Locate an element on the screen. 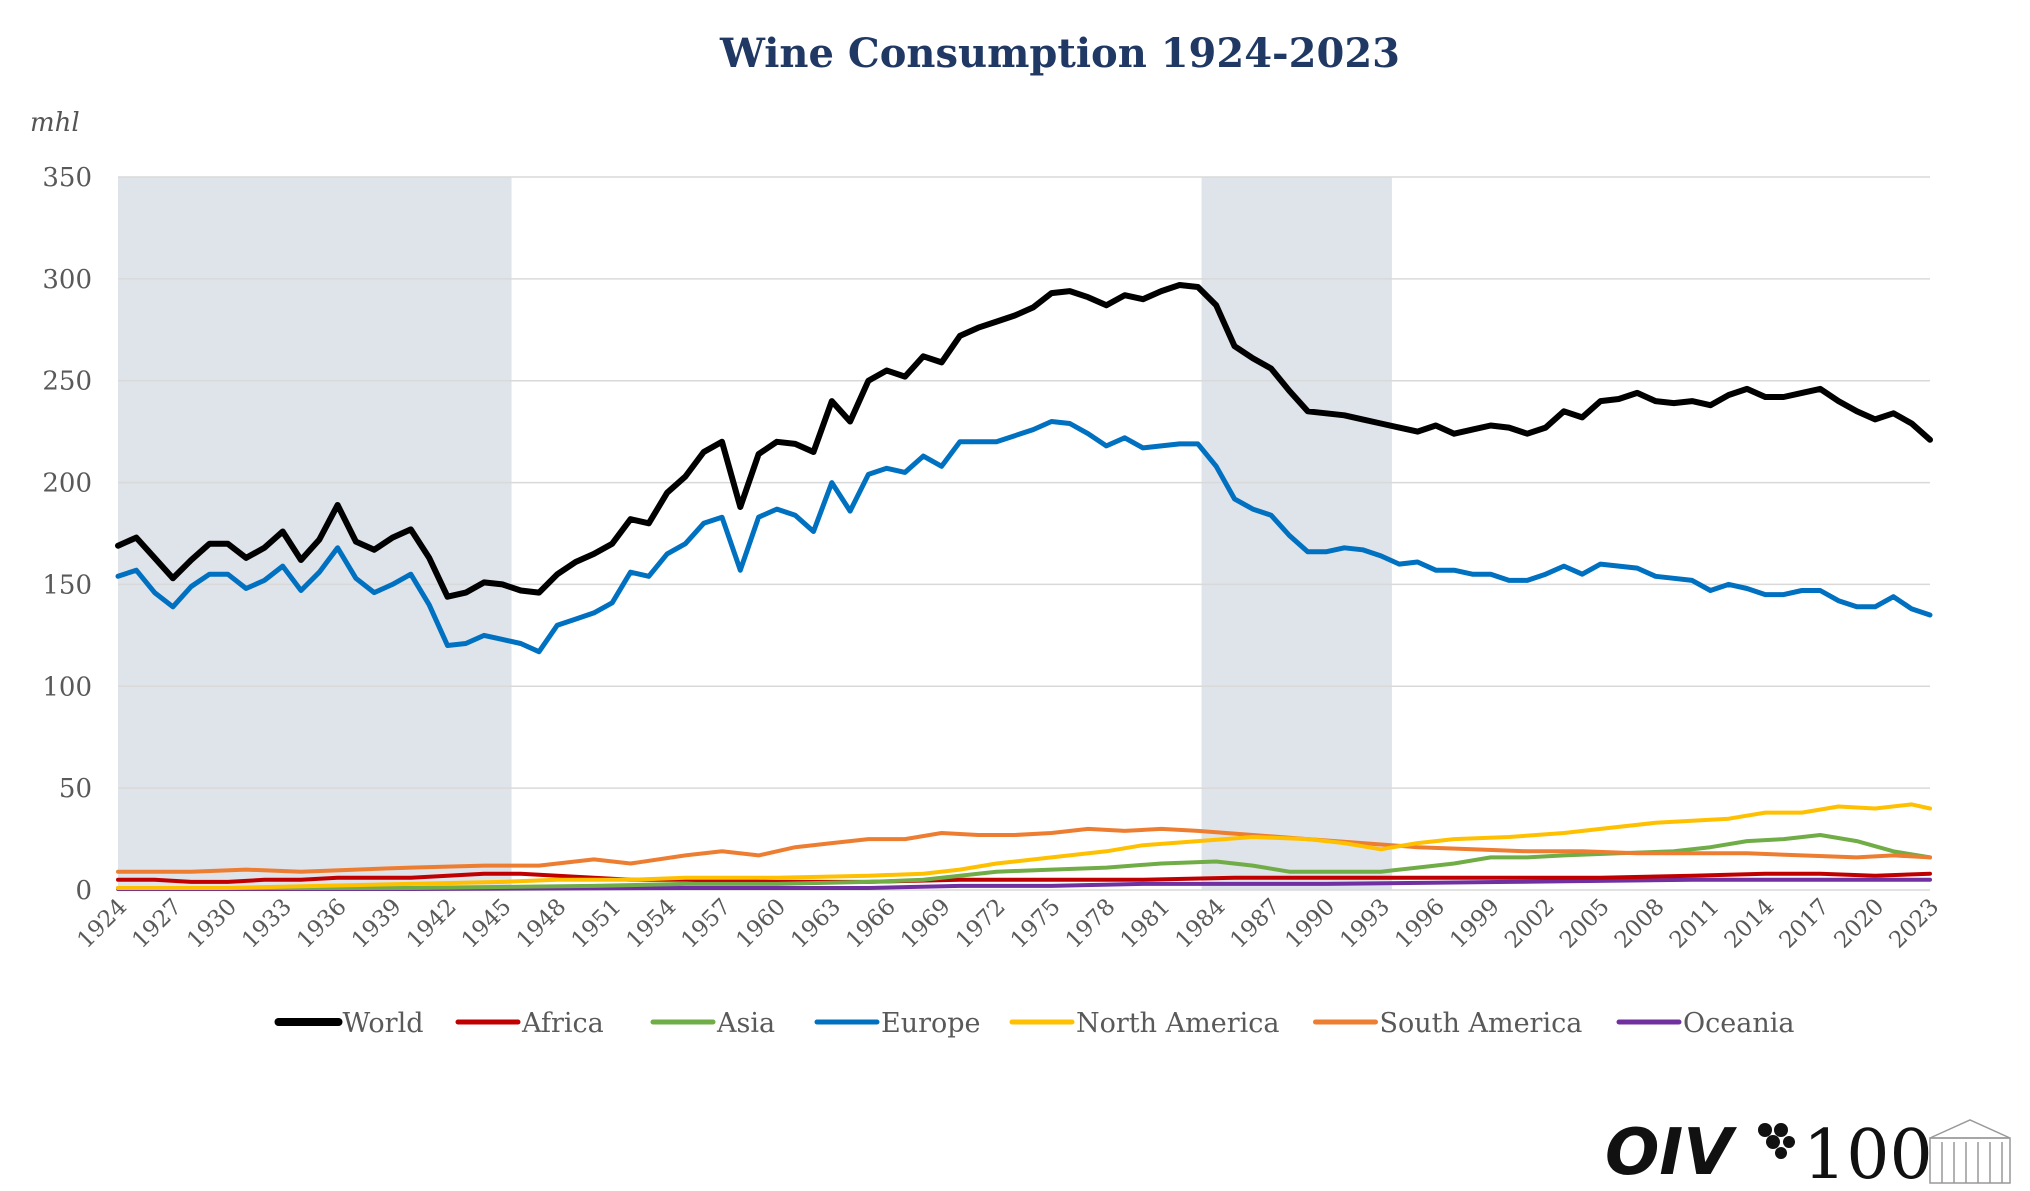 This screenshot has width=2030, height=1191. y-tick-label-200: 200 is located at coordinates (67, 484).